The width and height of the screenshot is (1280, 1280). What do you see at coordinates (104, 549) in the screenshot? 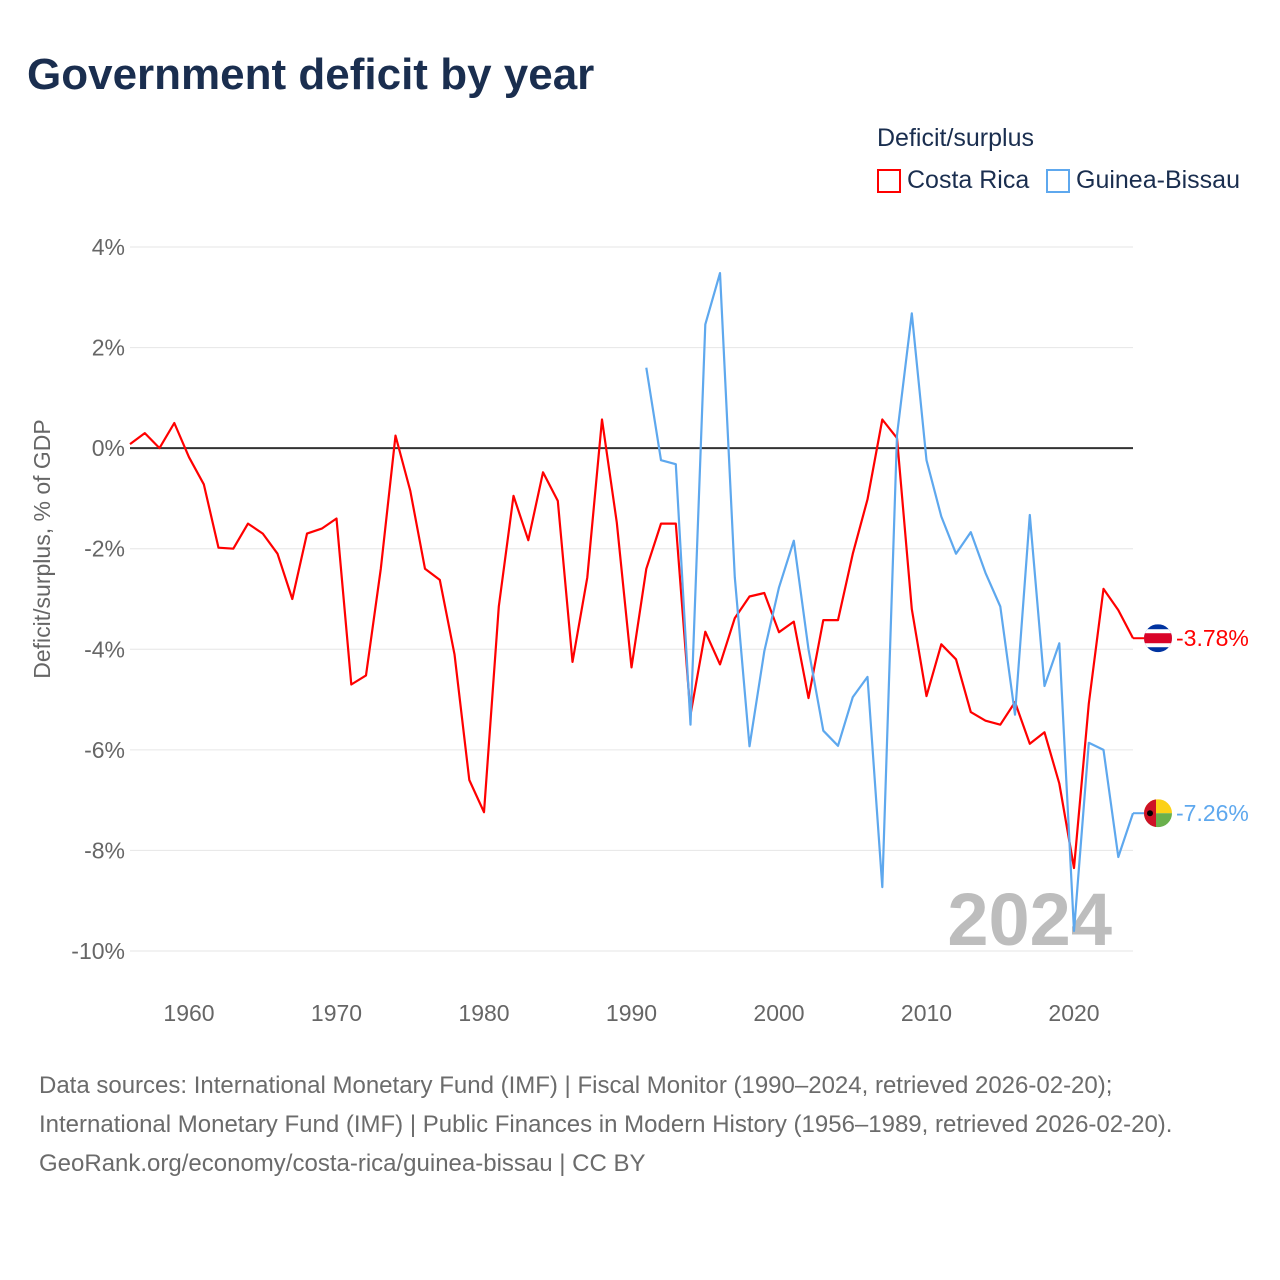
I see `y-tick-label: -2%` at bounding box center [104, 549].